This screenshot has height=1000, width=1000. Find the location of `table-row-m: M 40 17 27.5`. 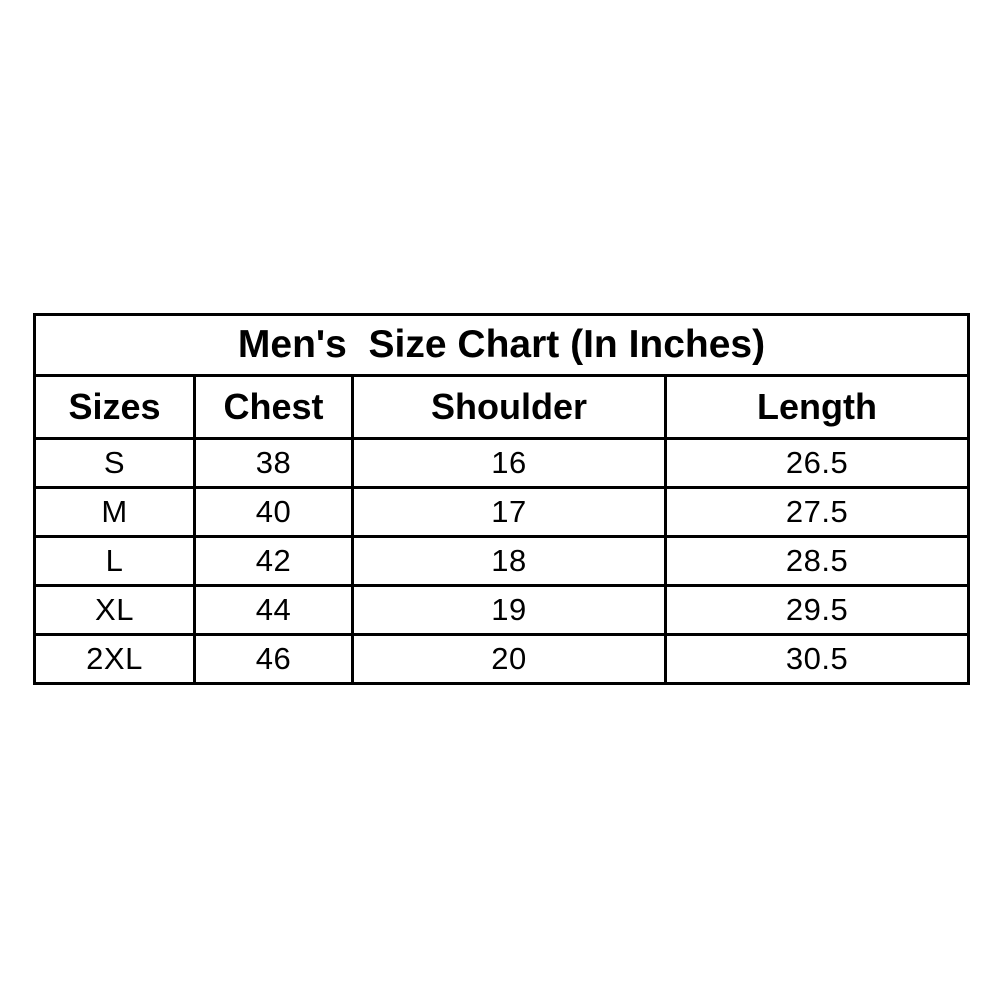

table-row-m: M 40 17 27.5 is located at coordinates (502, 512).